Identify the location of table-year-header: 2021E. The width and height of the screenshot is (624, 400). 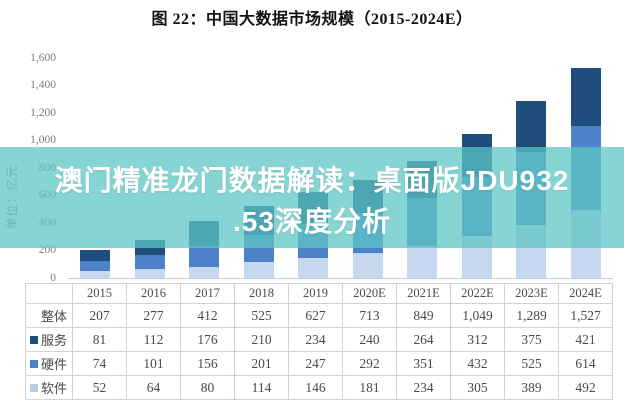
(424, 294).